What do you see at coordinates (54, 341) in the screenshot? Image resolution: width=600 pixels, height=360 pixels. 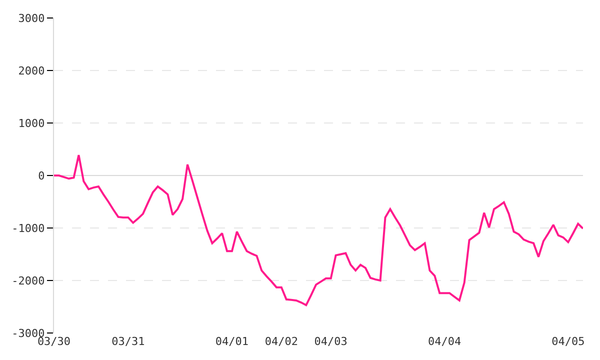 I see `x-tick-label: 03/30` at bounding box center [54, 341].